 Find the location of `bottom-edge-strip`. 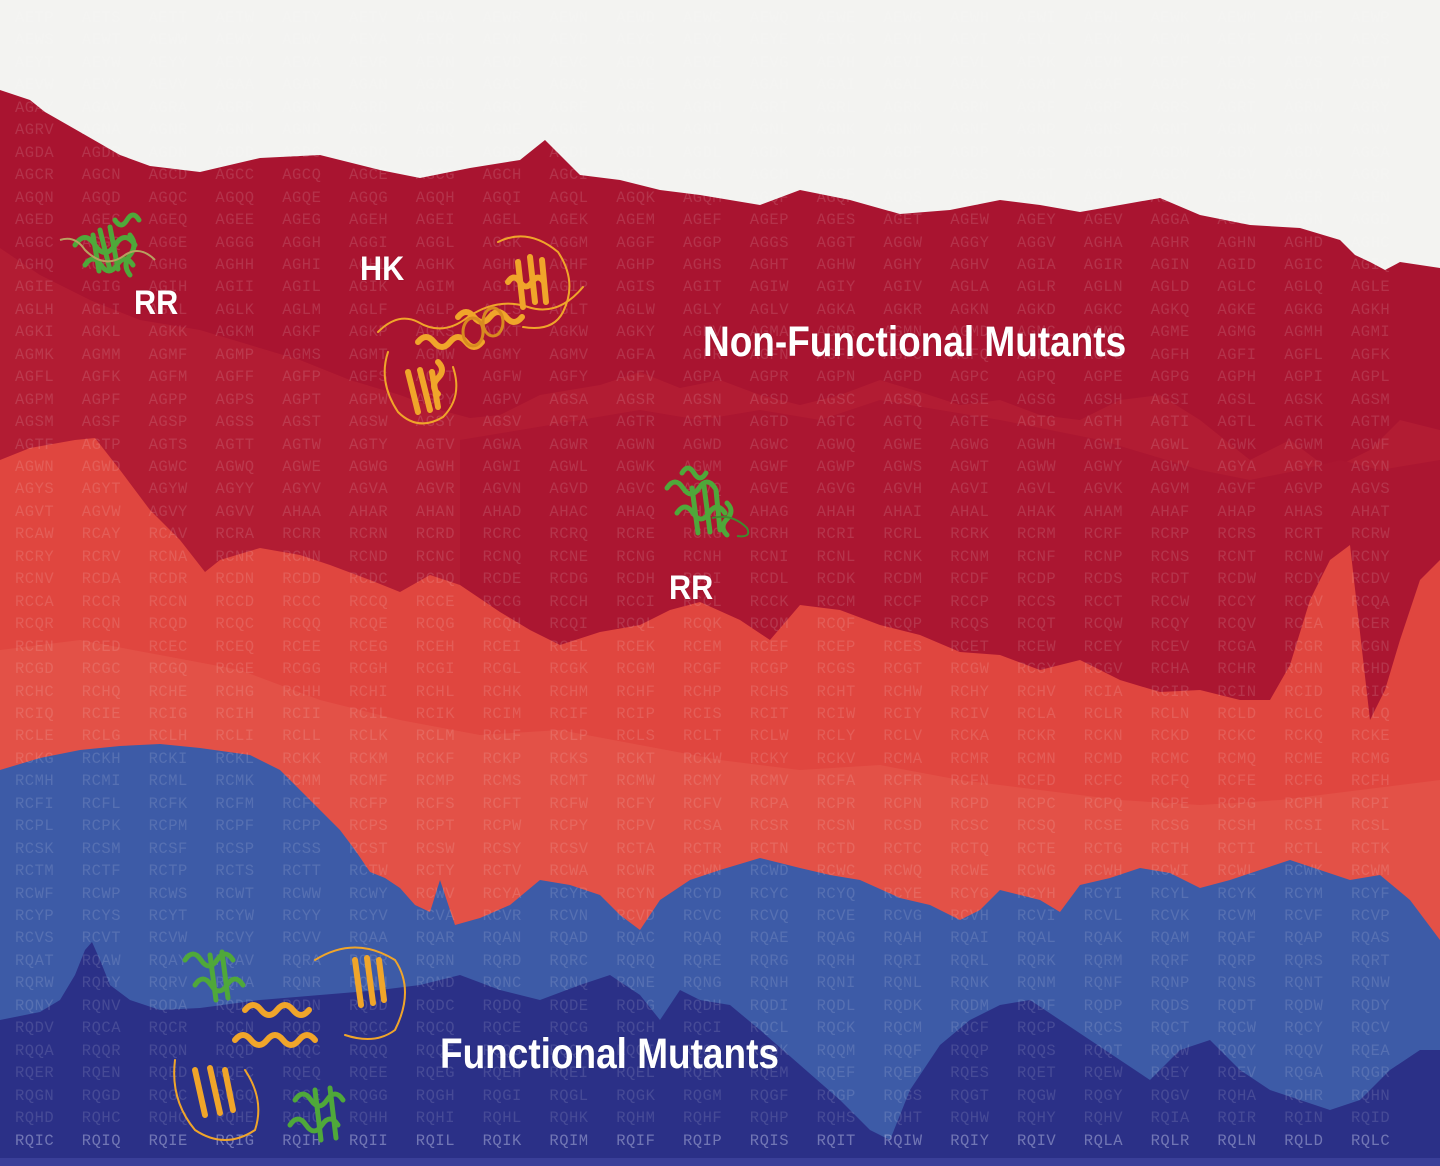

bottom-edge-strip is located at coordinates (720, 1162).